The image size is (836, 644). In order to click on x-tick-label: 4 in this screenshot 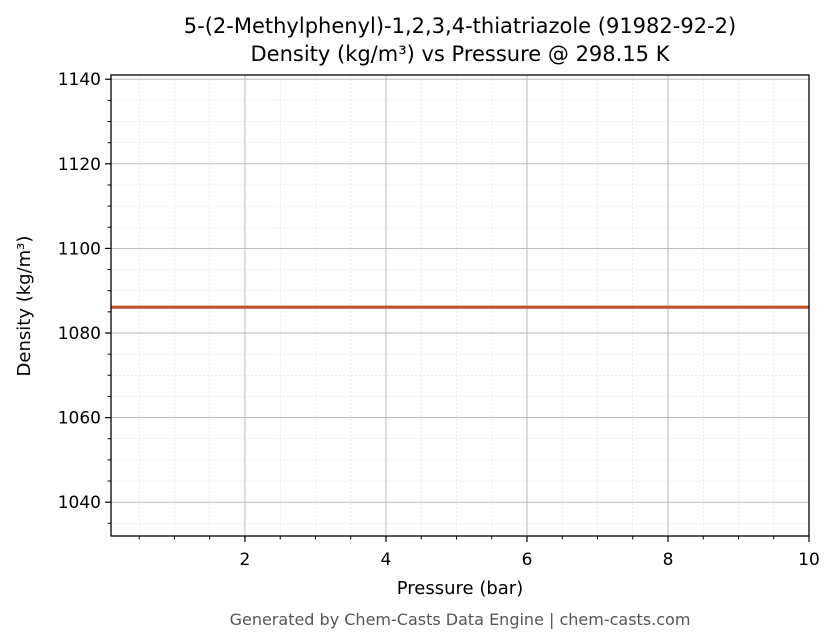, I will do `click(386, 560)`.